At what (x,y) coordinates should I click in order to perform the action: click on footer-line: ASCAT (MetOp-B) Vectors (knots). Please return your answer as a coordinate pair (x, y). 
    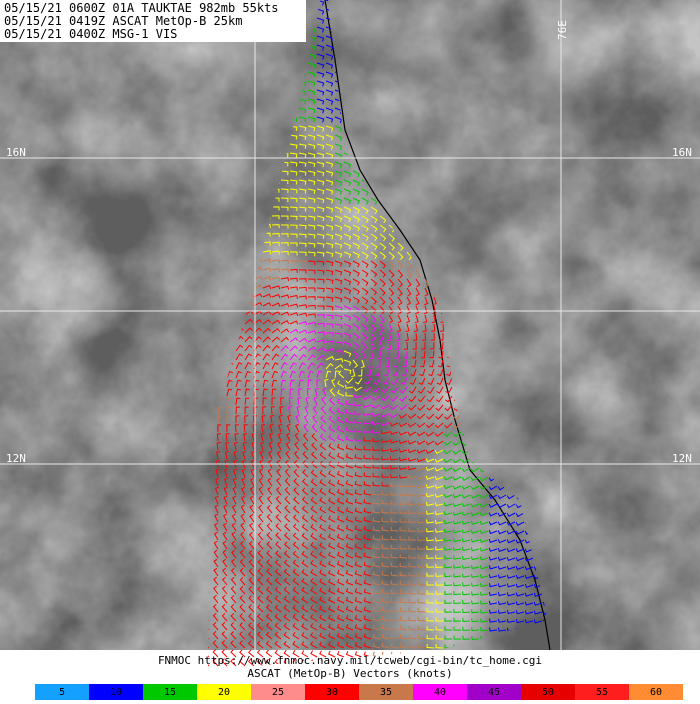
    Looking at the image, I should click on (349, 673).